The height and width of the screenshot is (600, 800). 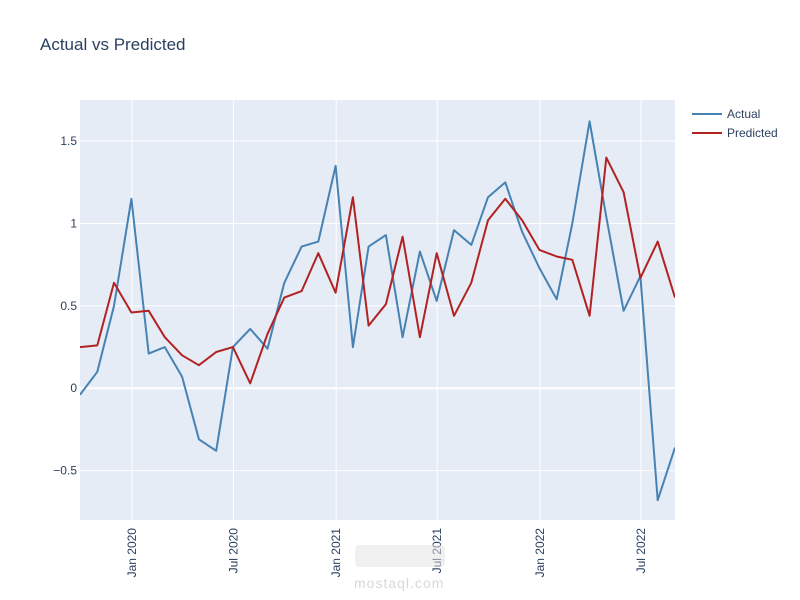 I want to click on legend-label: Actual, so click(x=743, y=114).